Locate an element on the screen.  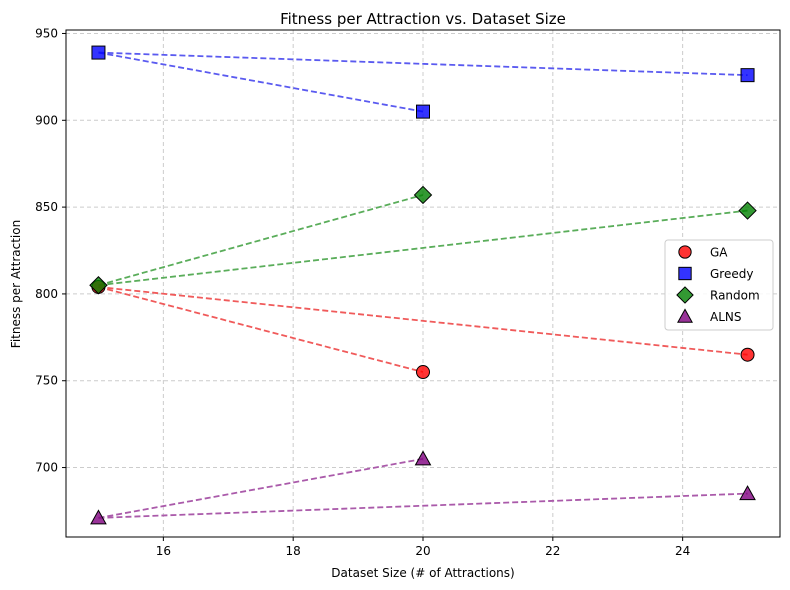
greedy-legend-label: Greedy is located at coordinates (731, 274).